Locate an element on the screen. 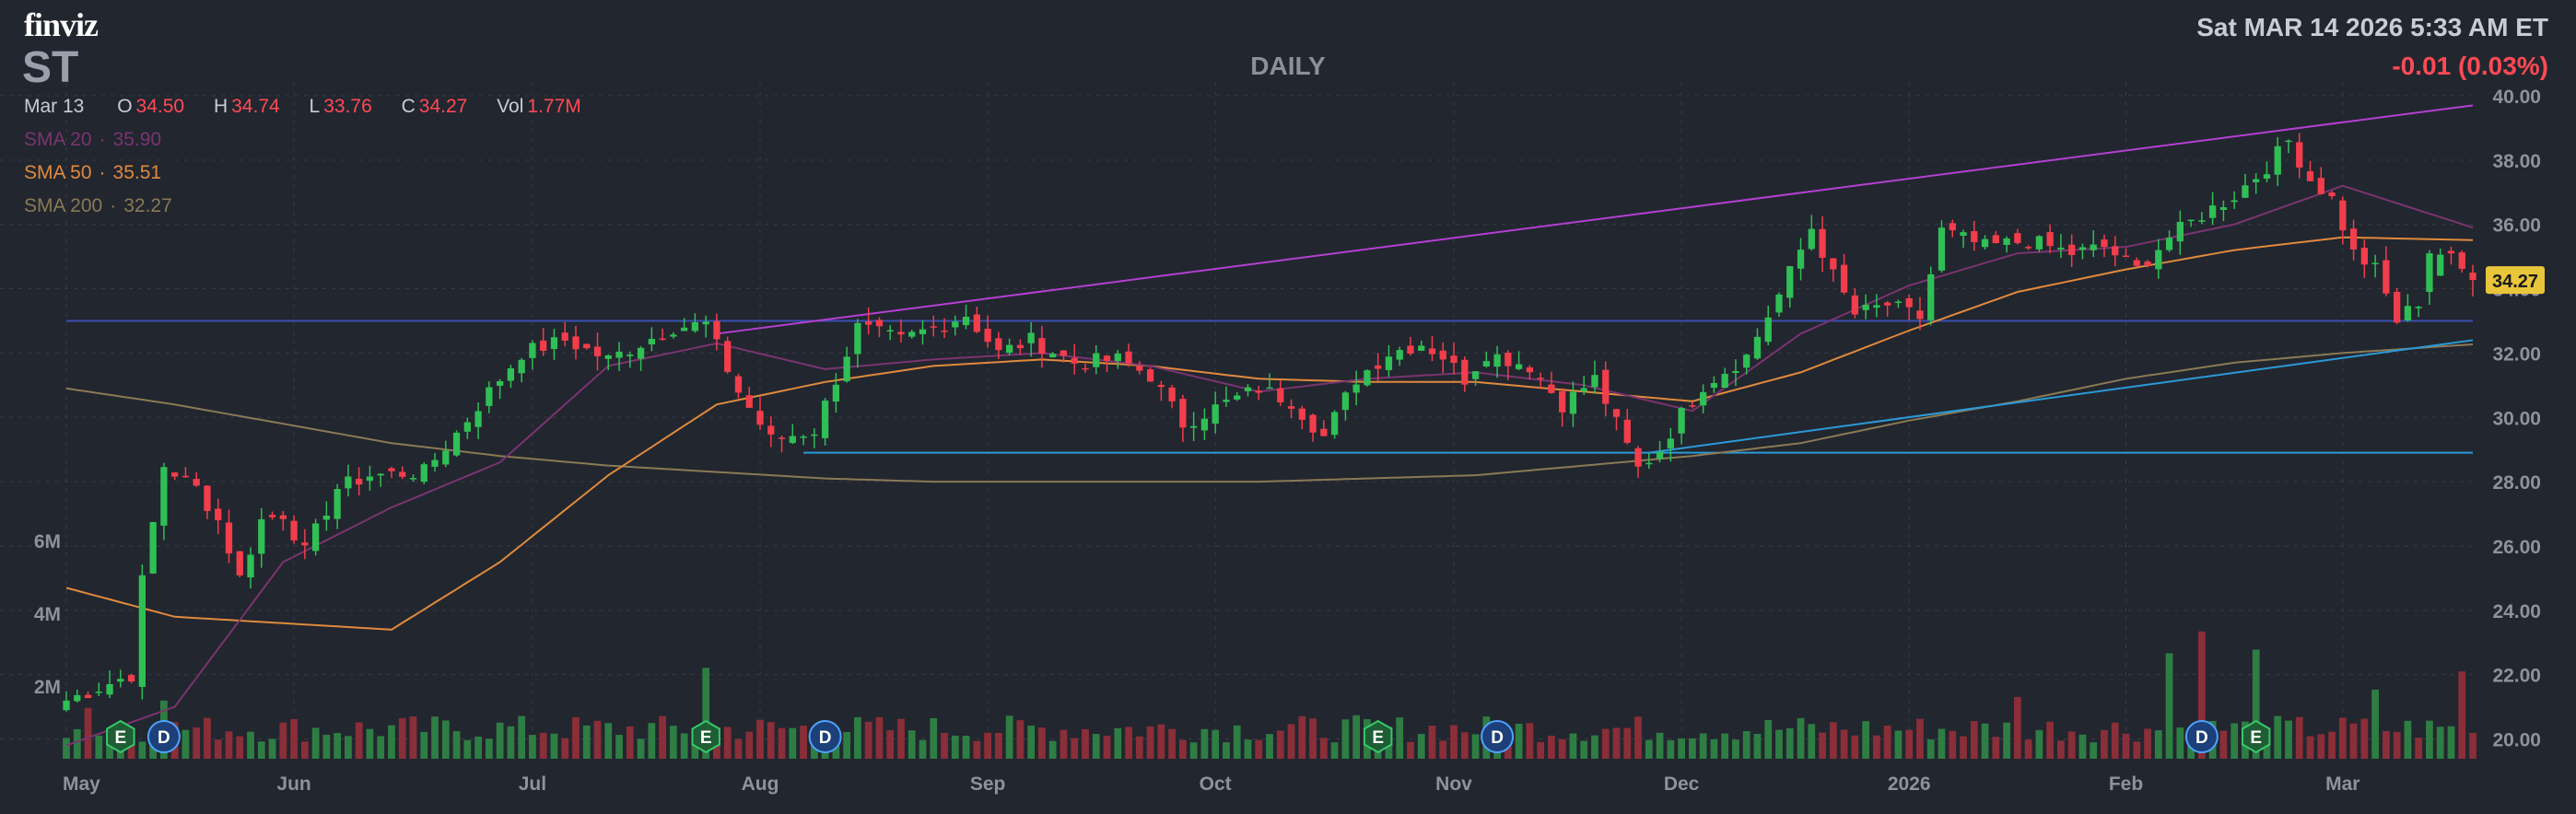  svg-text: D is located at coordinates (1498, 738).